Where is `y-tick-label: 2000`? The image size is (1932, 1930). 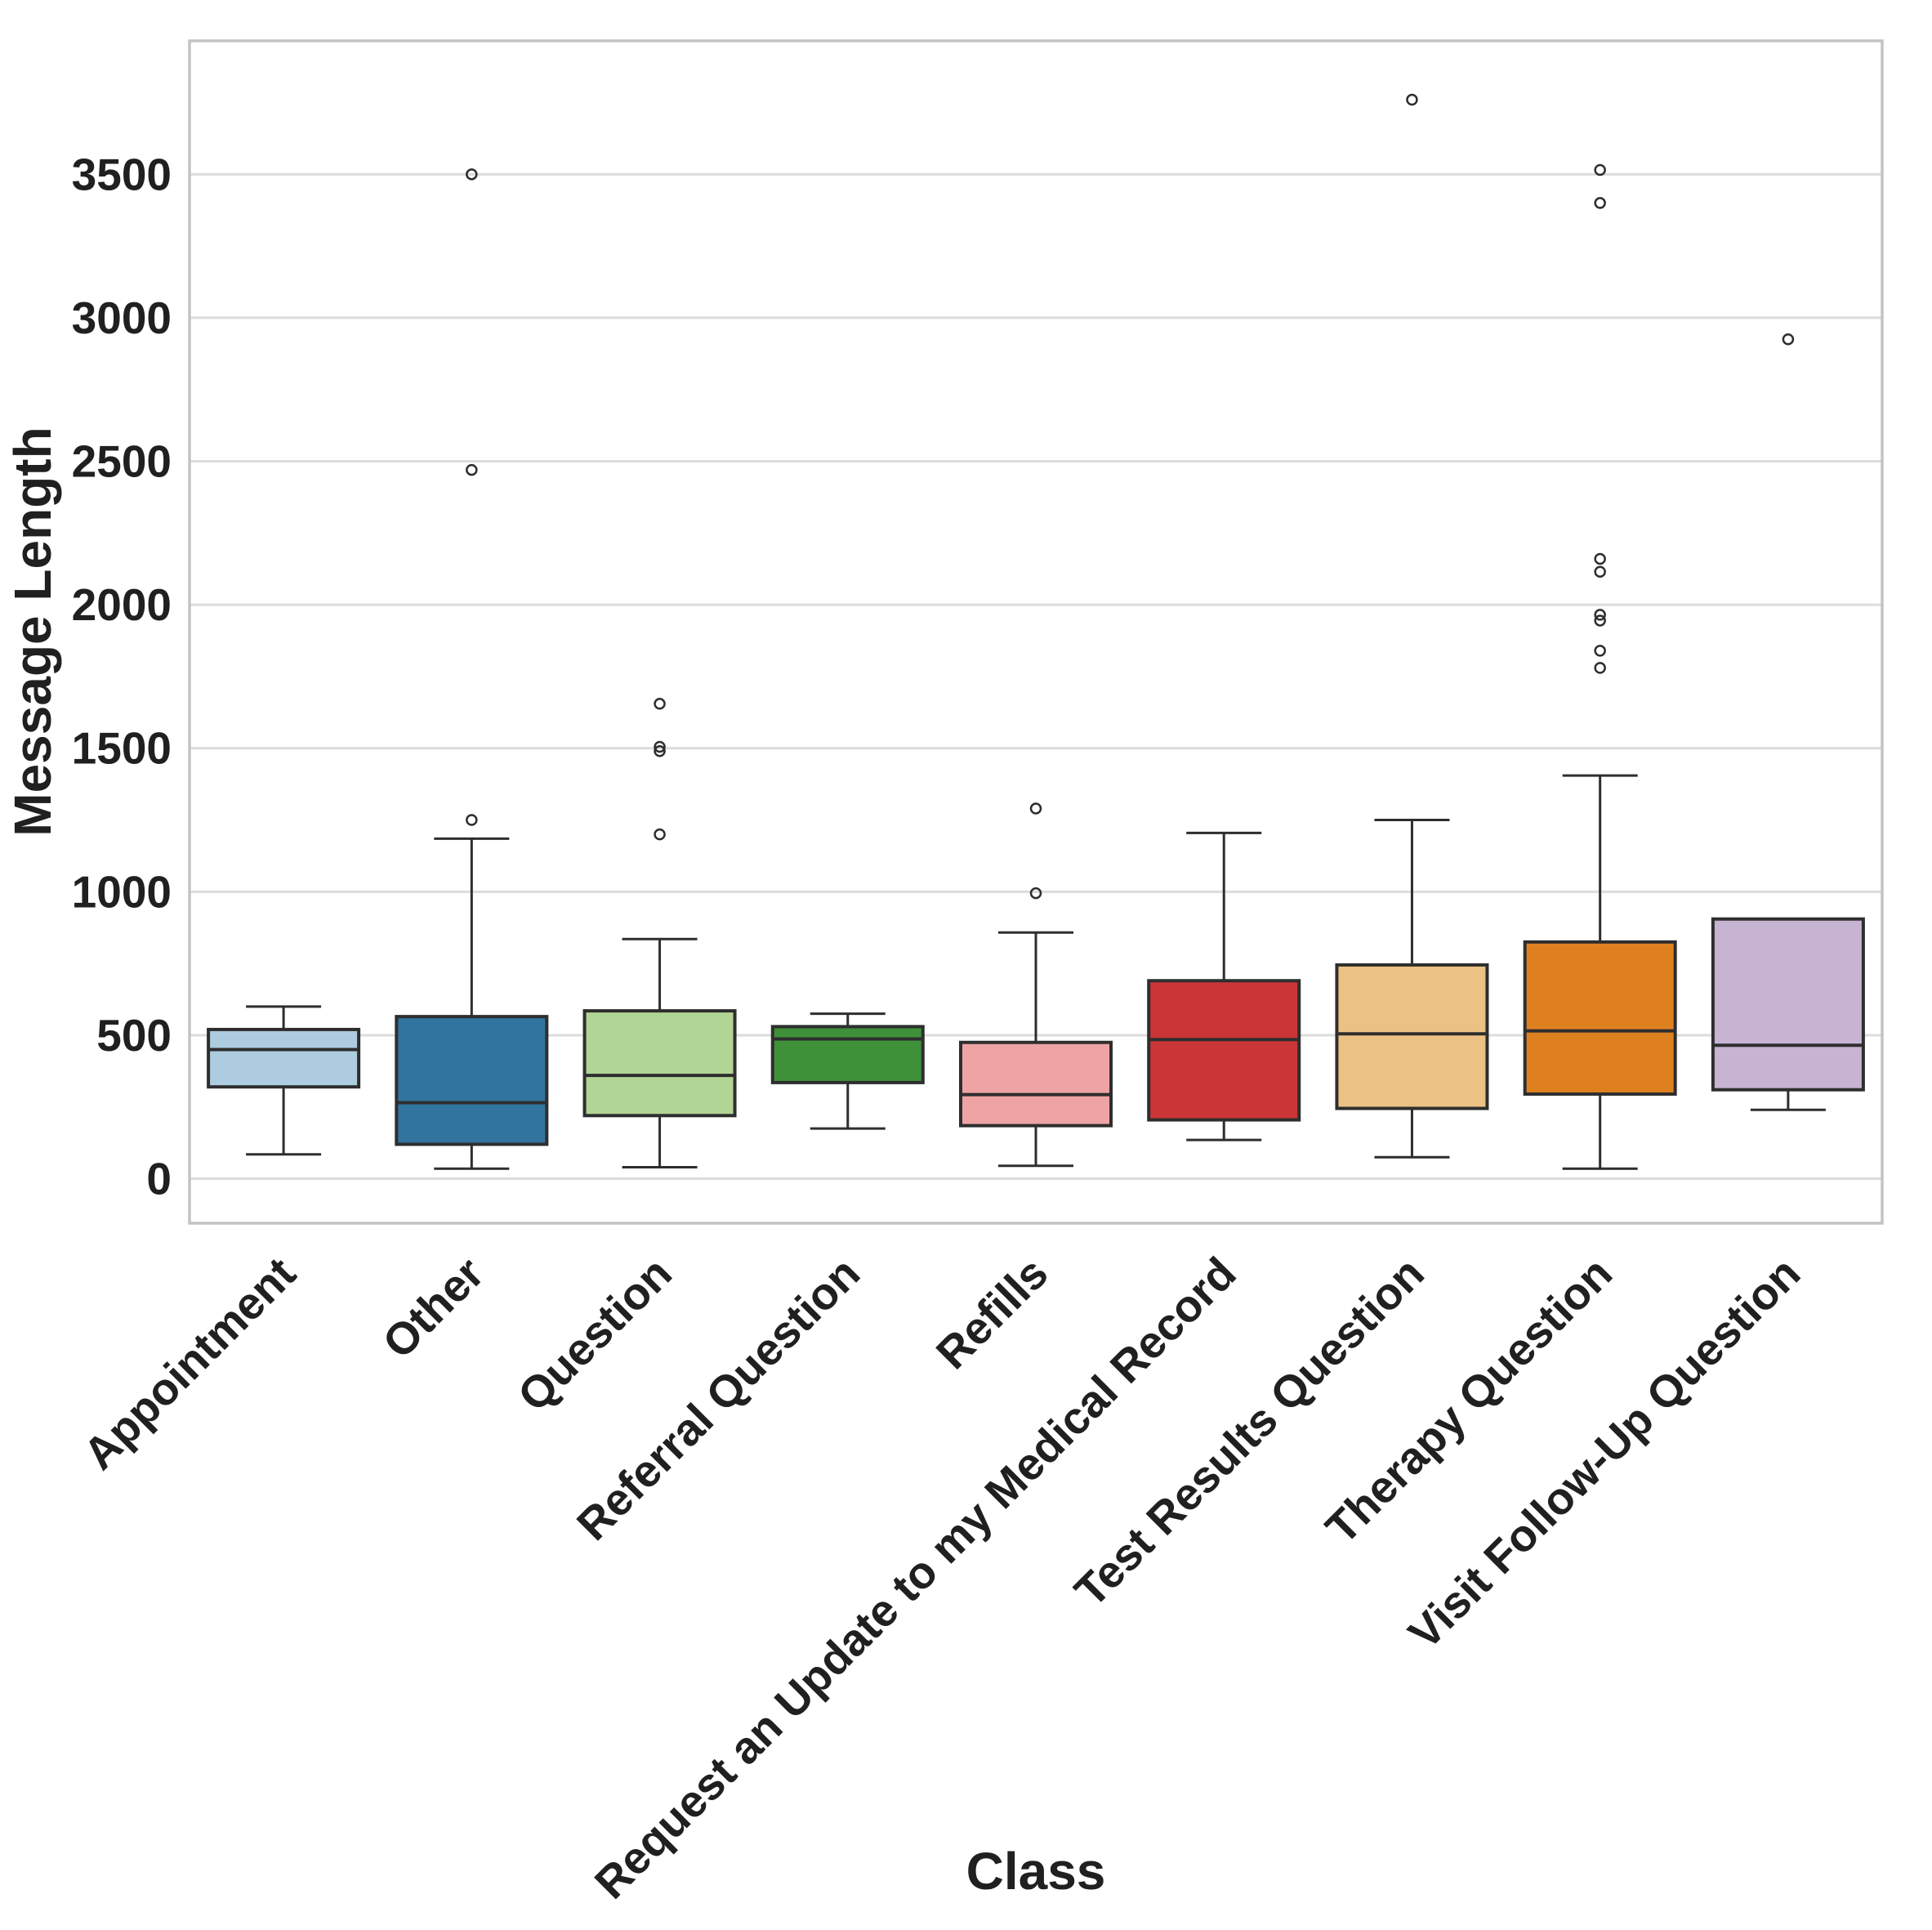
y-tick-label: 2000 is located at coordinates (122, 604).